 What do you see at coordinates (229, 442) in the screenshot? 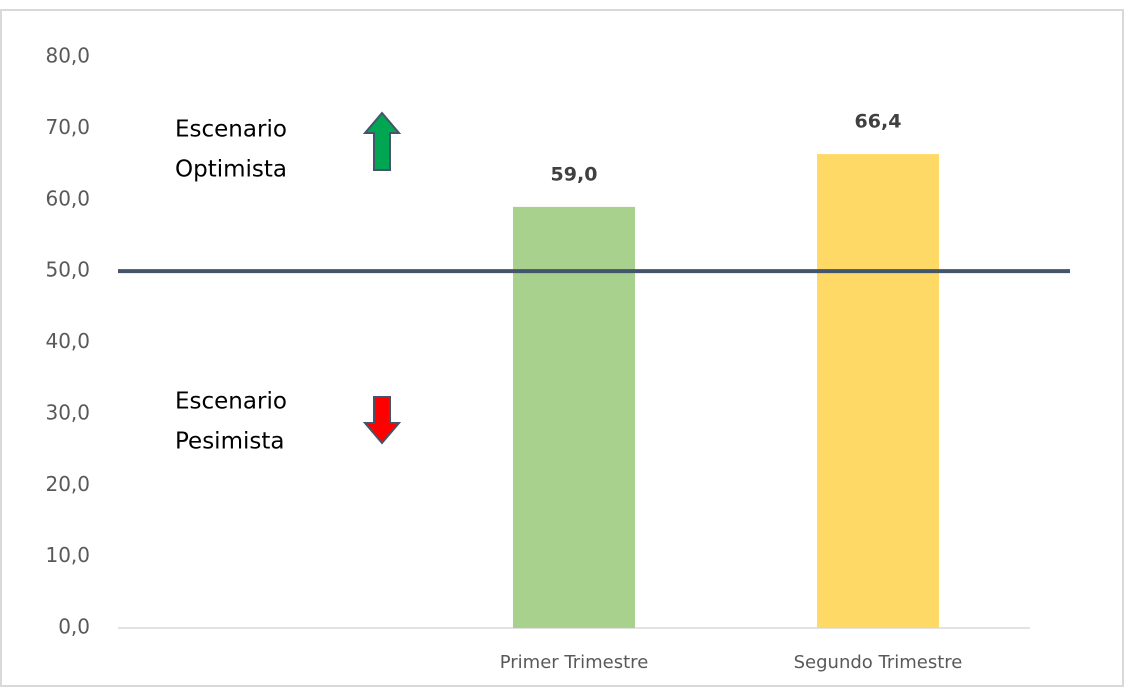
I see `annotation: Pesimista` at bounding box center [229, 442].